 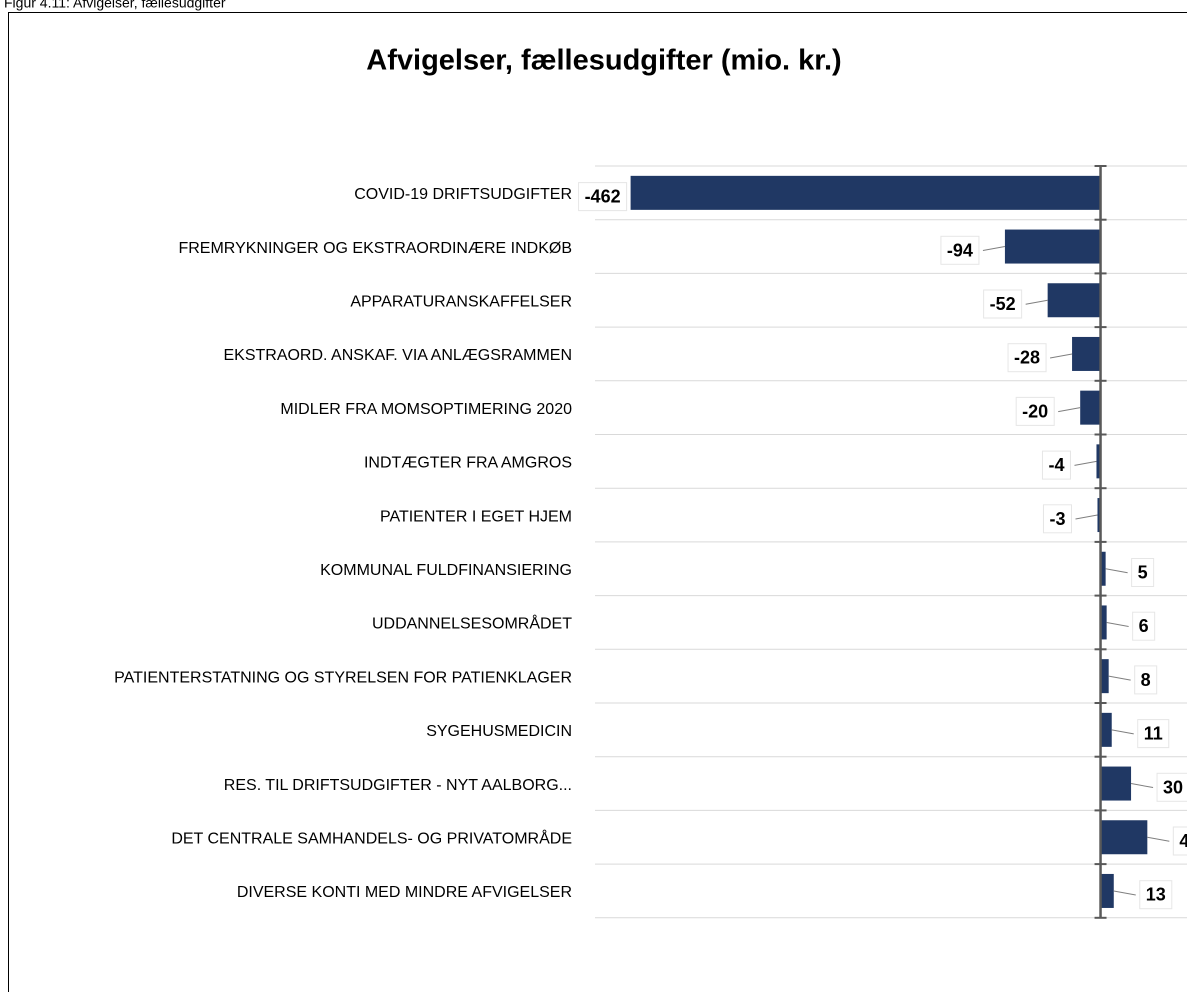 What do you see at coordinates (1183, 841) in the screenshot?
I see `data-label: 46` at bounding box center [1183, 841].